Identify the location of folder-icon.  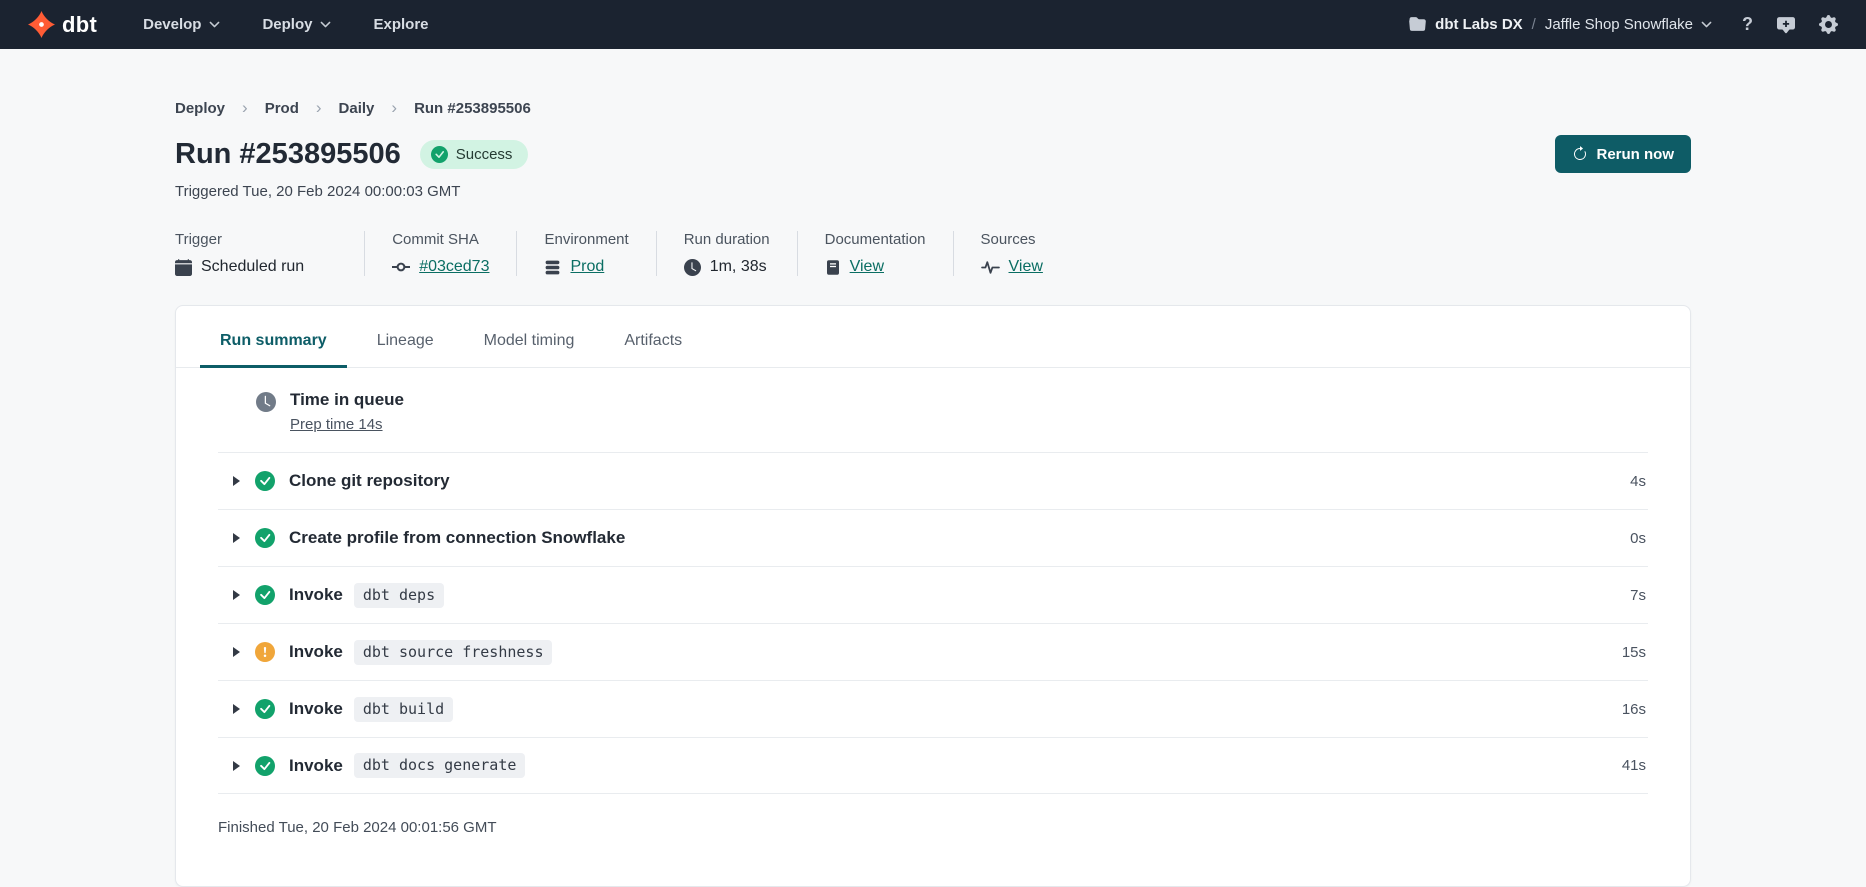
(1417, 24).